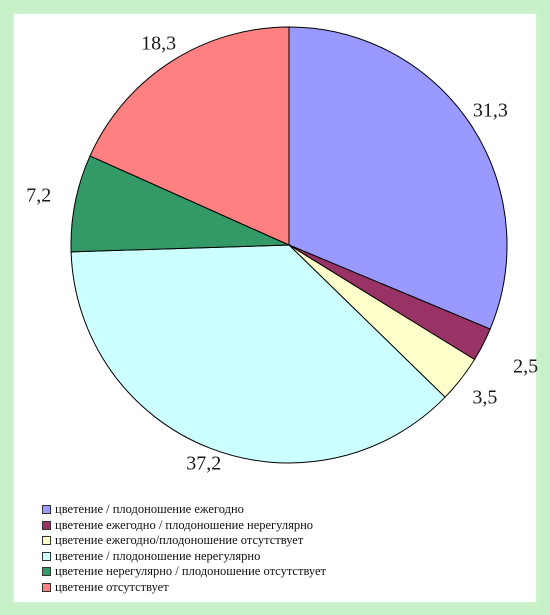 The width and height of the screenshot is (550, 615). What do you see at coordinates (158, 555) in the screenshot?
I see `legend-label: цветение / плодоношение нерегулярно` at bounding box center [158, 555].